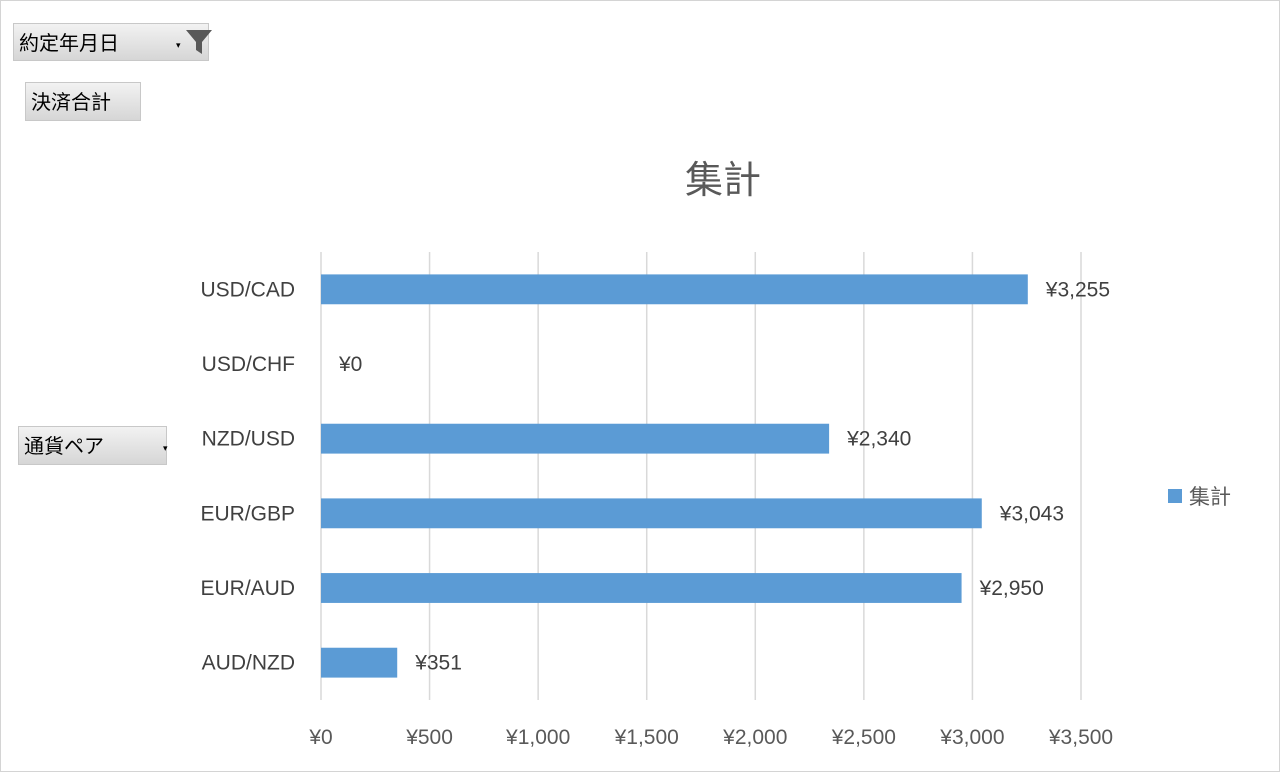 This screenshot has height=772, width=1280. I want to click on values-field-button: 決済合計, so click(83, 101).